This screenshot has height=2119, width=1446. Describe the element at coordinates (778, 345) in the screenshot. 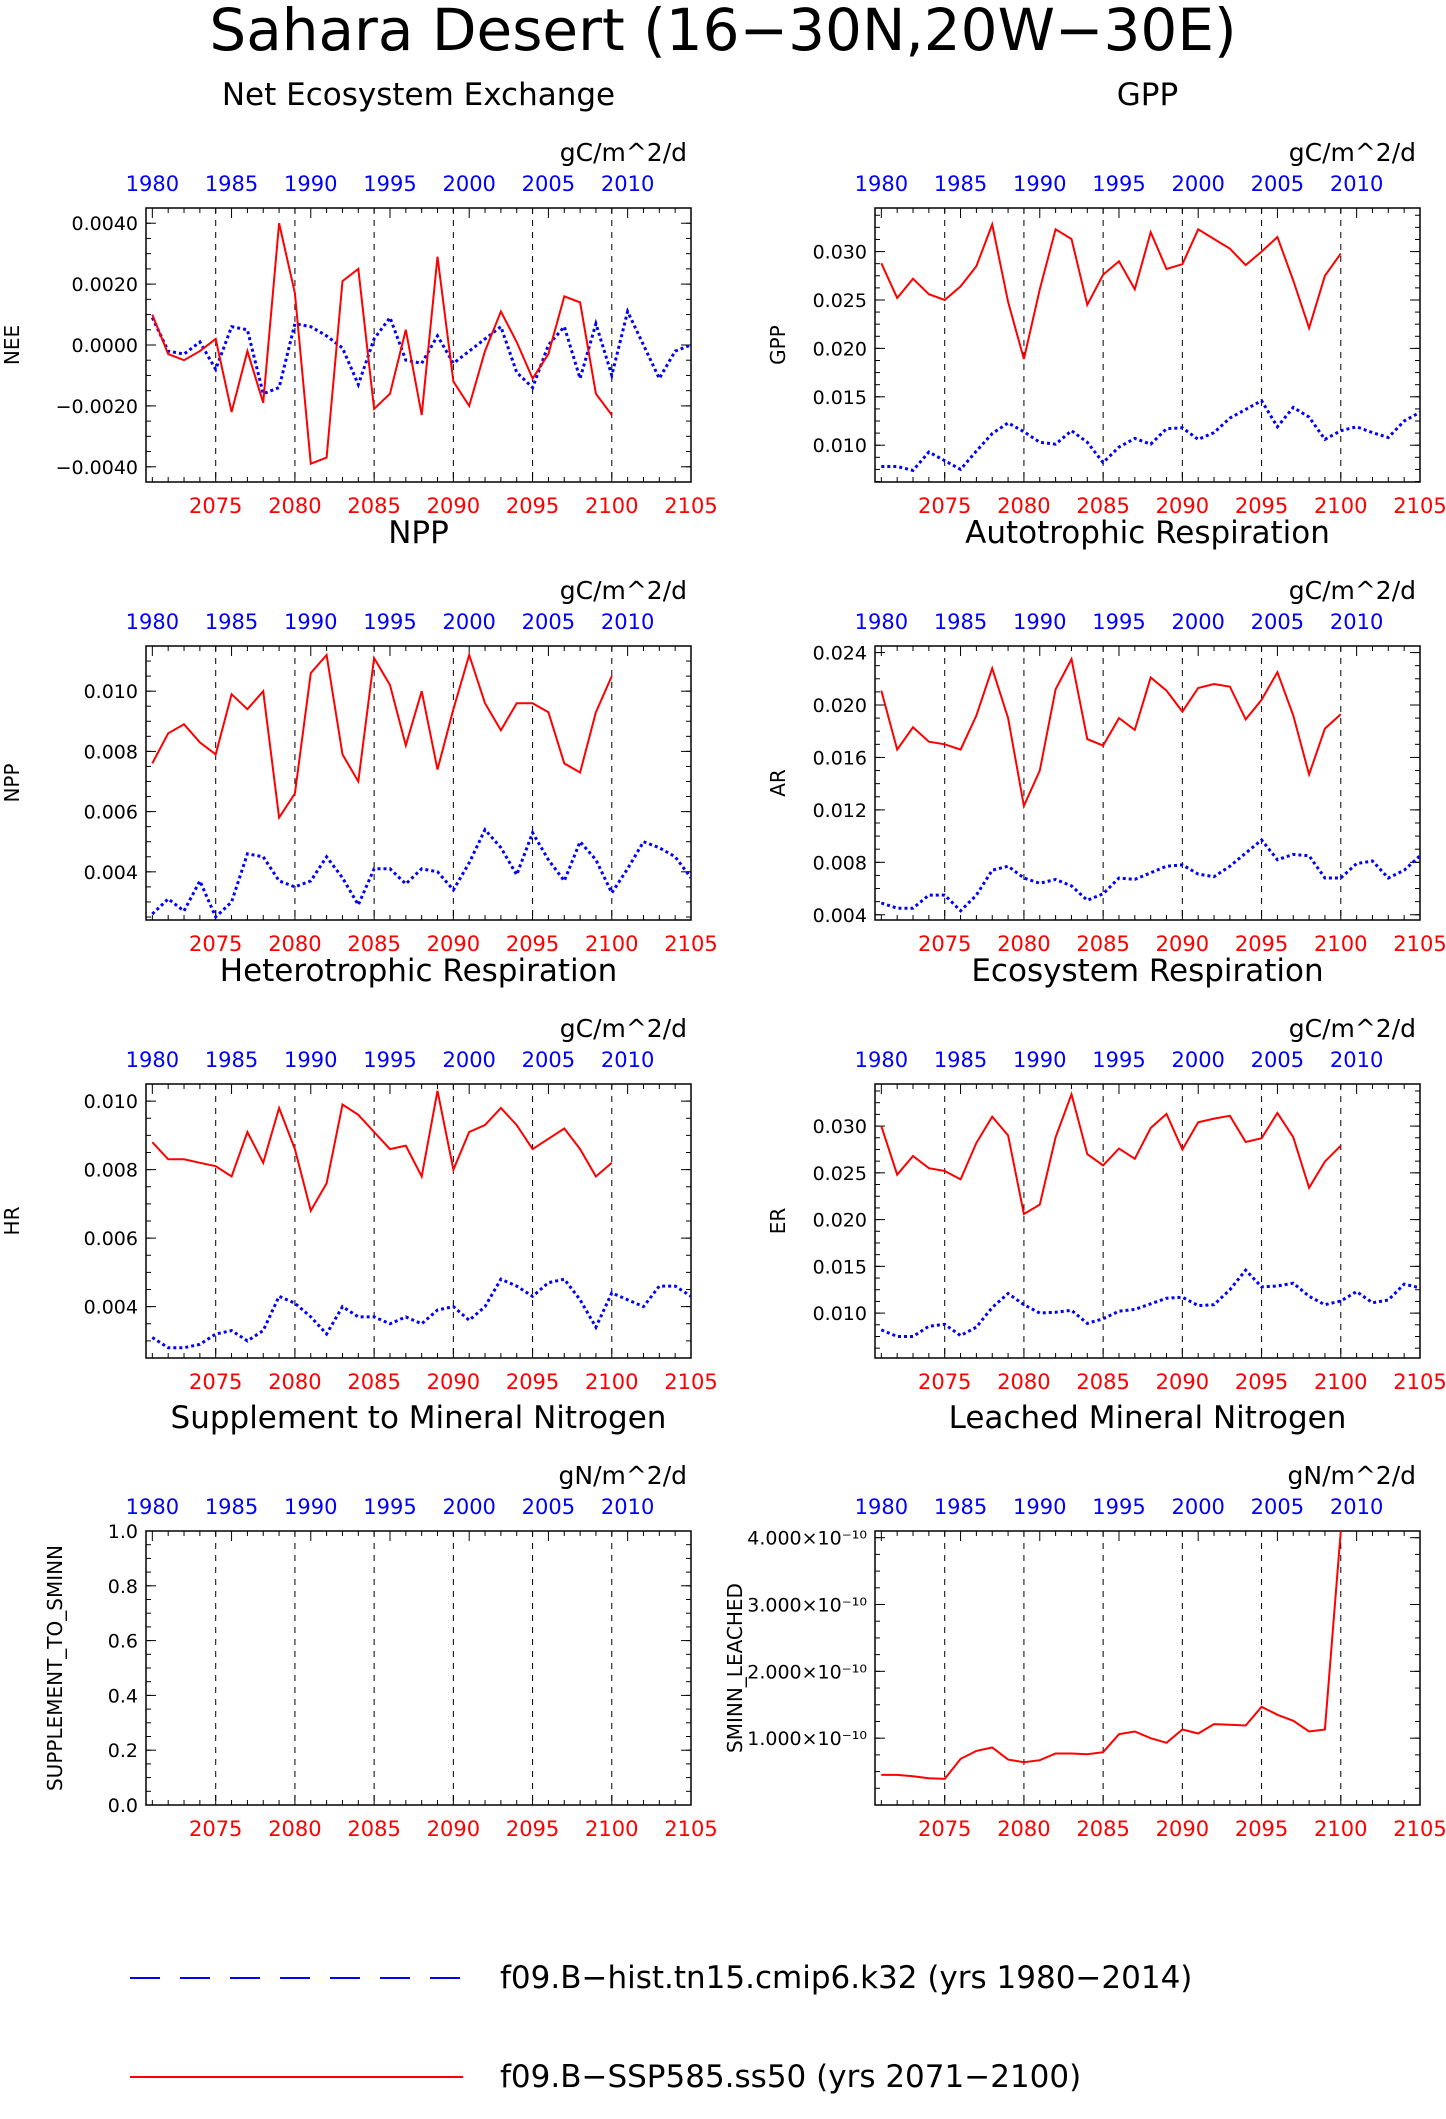

I see `y-axis-label: GPP` at that location.